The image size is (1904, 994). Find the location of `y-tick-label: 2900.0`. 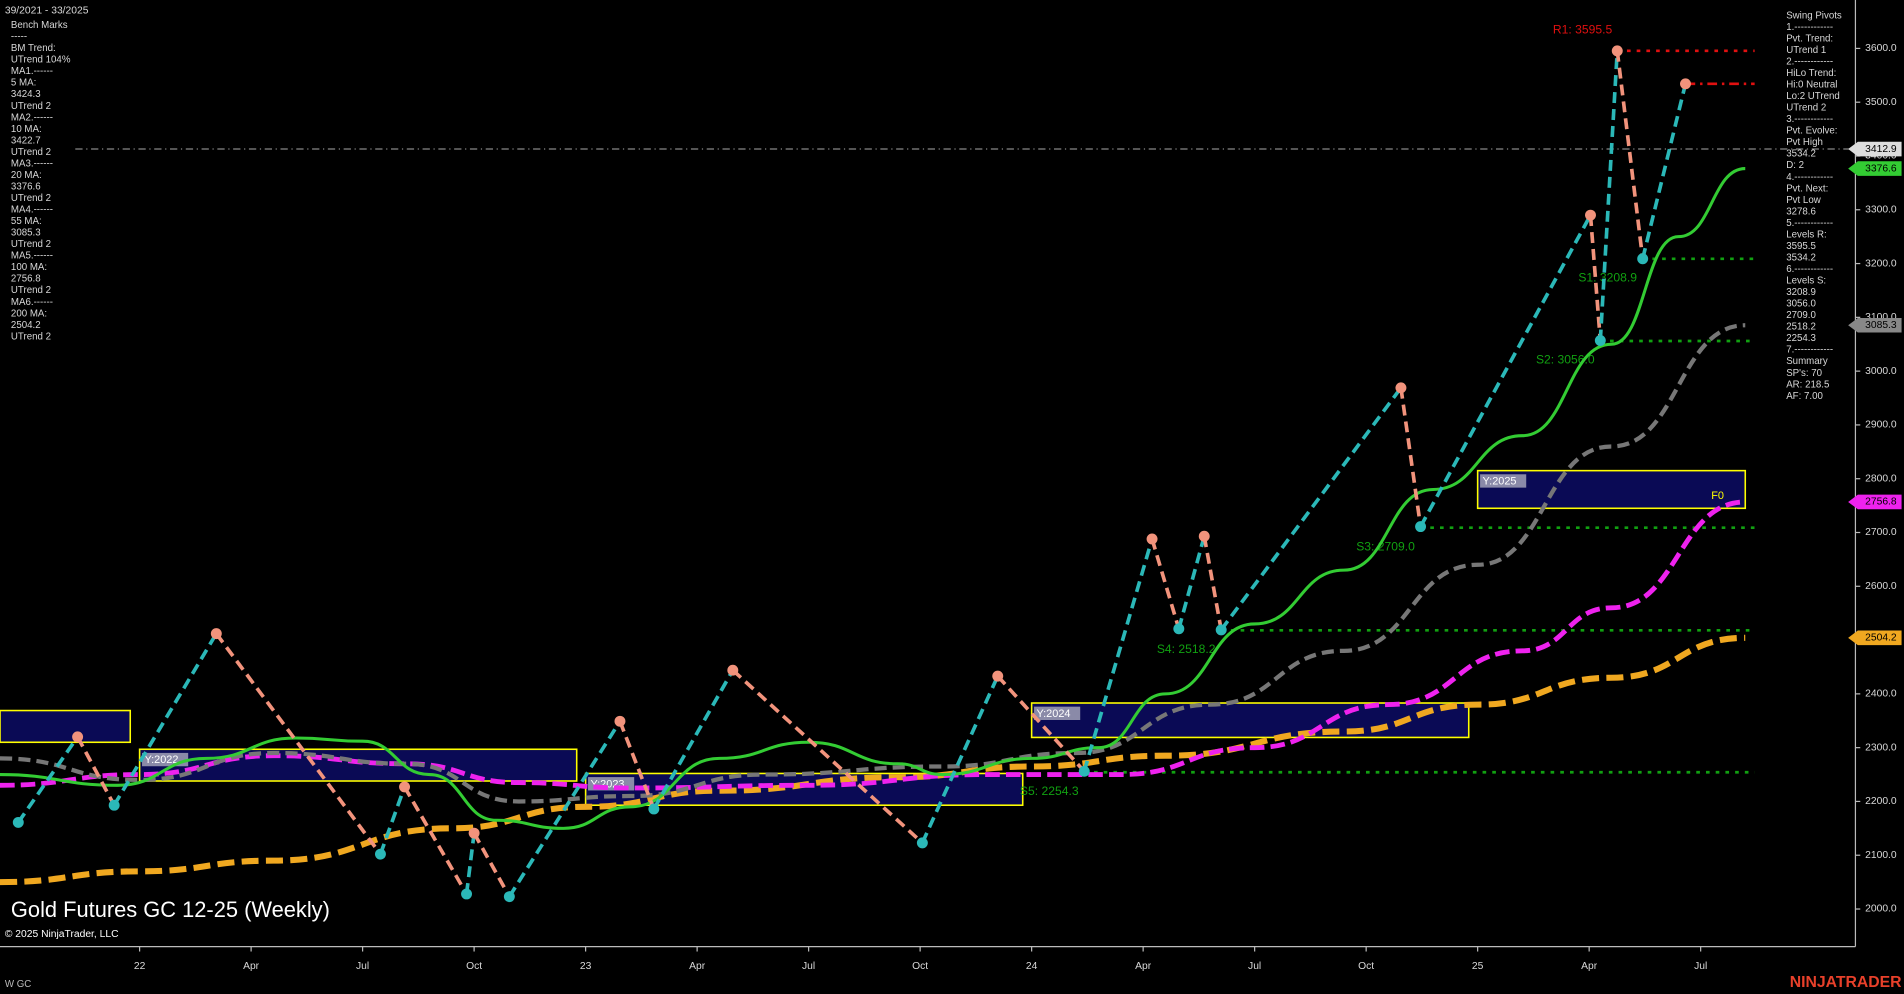

y-tick-label: 2900.0 is located at coordinates (1881, 425).